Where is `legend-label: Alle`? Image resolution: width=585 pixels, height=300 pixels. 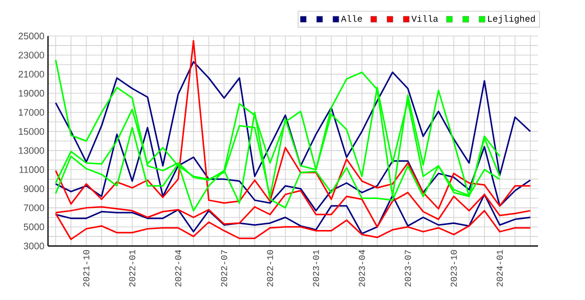
legend-label: Alle is located at coordinates (351, 18).